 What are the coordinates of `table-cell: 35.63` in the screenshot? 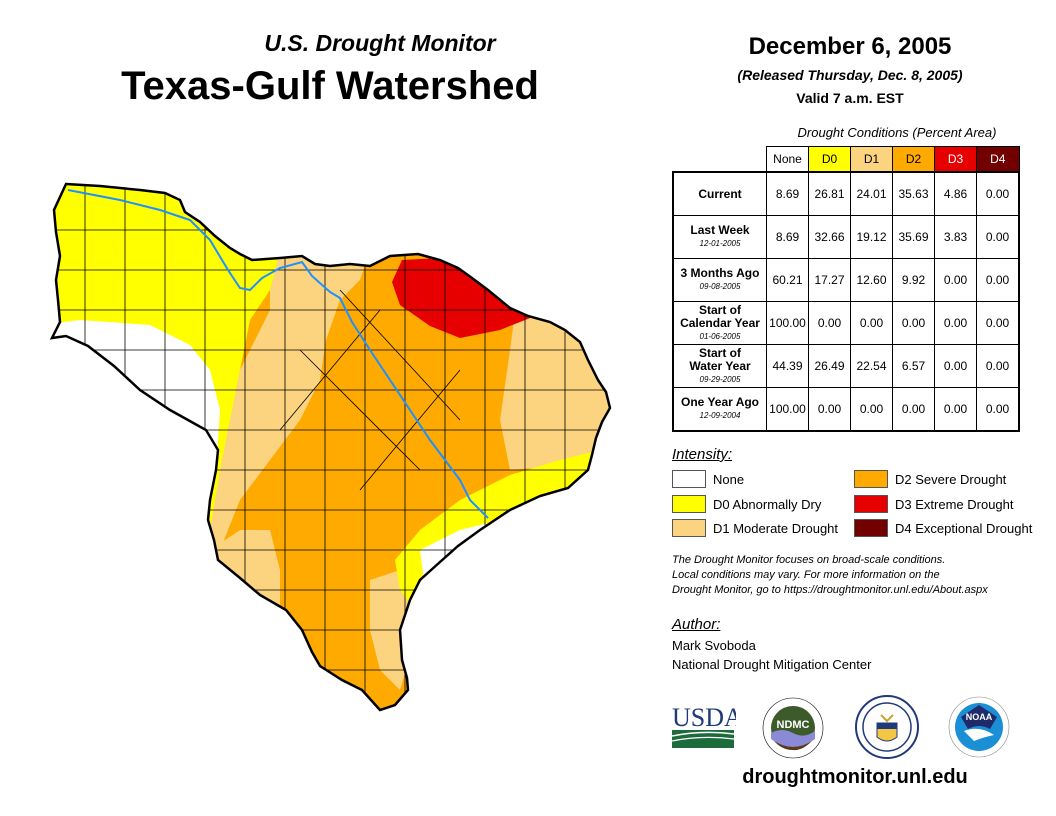 It's located at (913, 193).